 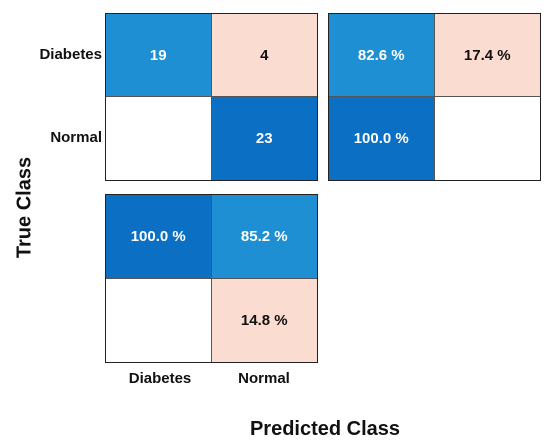 What do you see at coordinates (382, 138) in the screenshot?
I see `cell-rowpct-1-0: 100.0 %` at bounding box center [382, 138].